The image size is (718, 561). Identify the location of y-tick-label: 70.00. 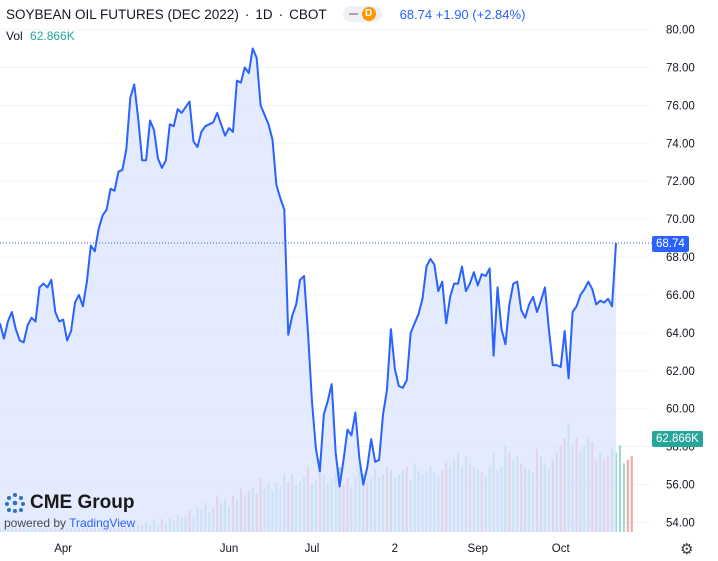
(680, 220).